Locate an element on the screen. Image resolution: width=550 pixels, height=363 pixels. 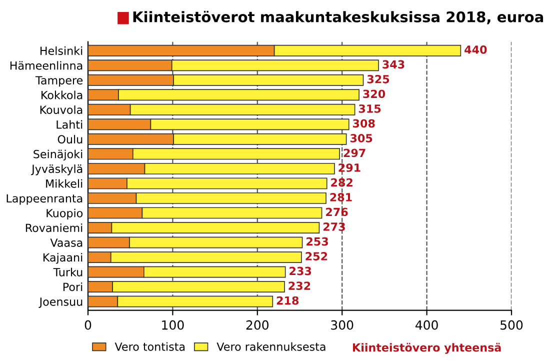
total-label: 252 is located at coordinates (317, 256).